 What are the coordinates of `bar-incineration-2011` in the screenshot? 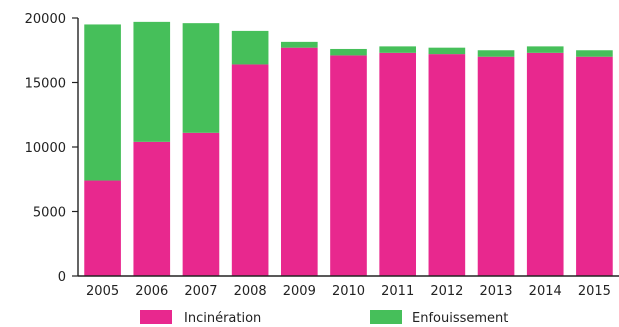 It's located at (398, 164).